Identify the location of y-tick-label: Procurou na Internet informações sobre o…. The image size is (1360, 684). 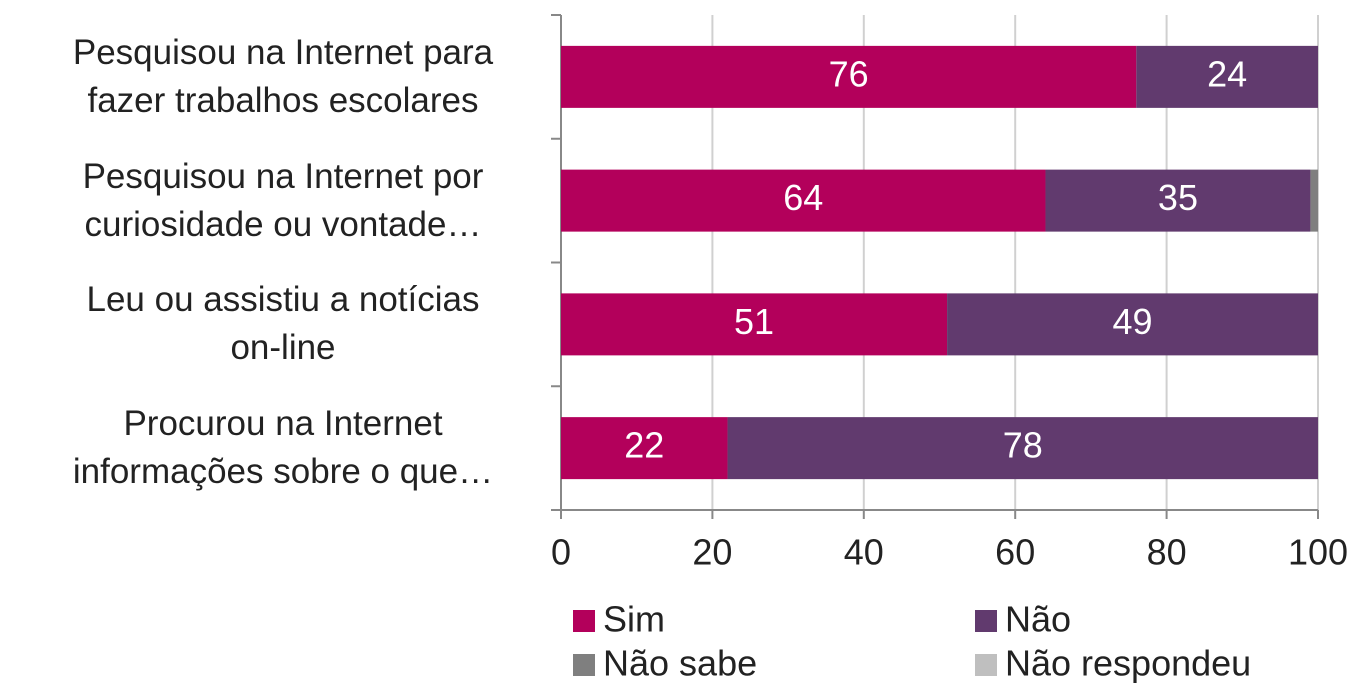
(283, 448).